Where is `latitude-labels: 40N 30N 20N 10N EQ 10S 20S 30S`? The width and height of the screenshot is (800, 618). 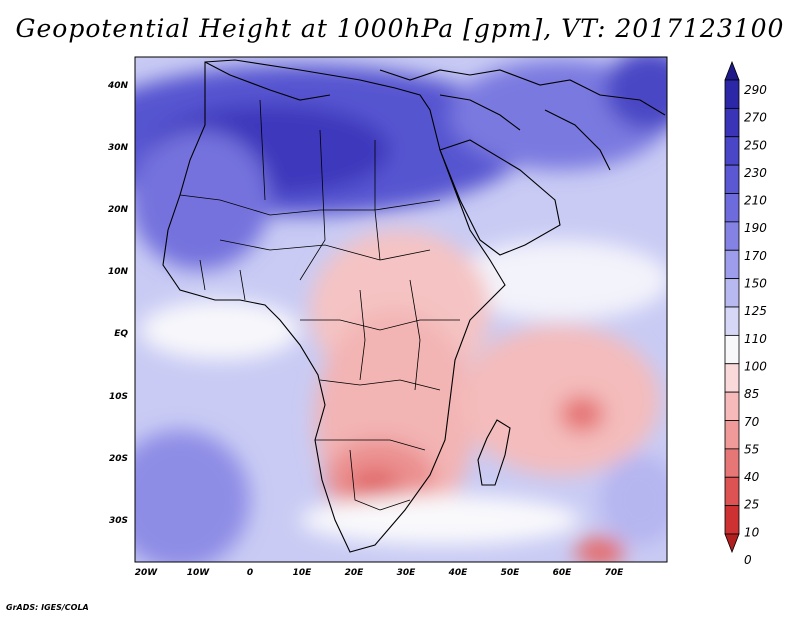 latitude-labels: 40N 30N 20N 10N EQ 10S 20S 30S is located at coordinates (118, 303).